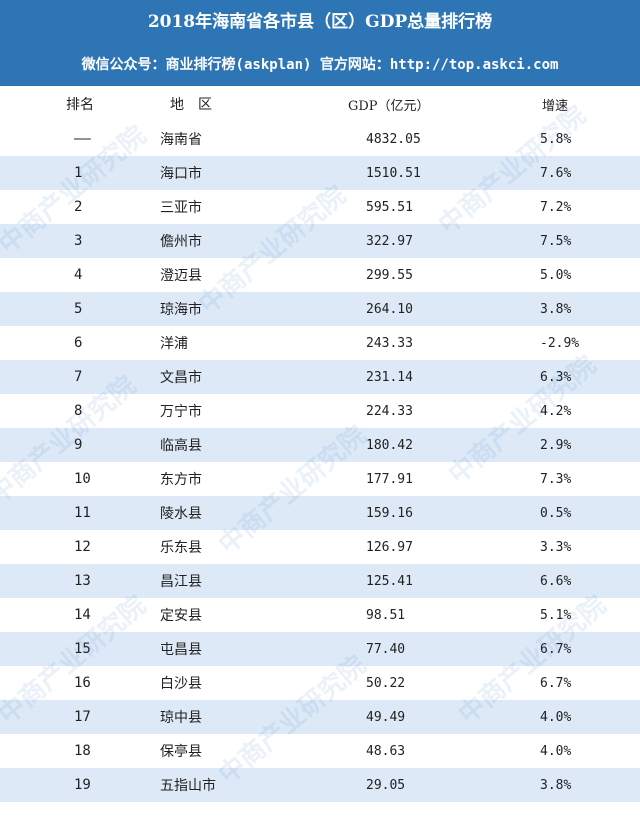 Image resolution: width=640 pixels, height=830 pixels. Describe the element at coordinates (320, 22) in the screenshot. I see `page-title: 2018年海南省各市县（区）GDP总量排行榜` at that location.